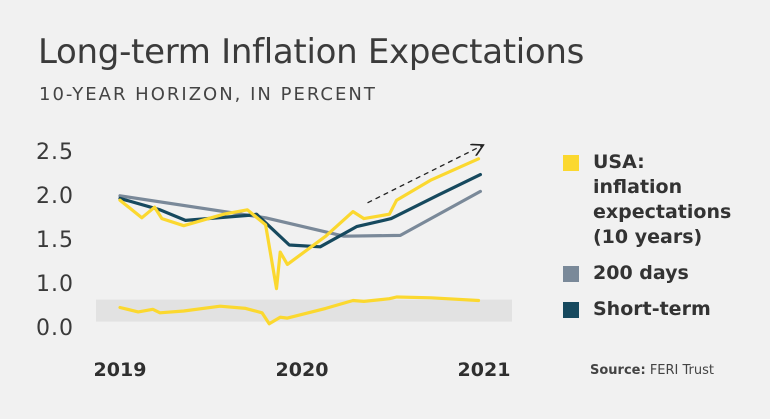  What do you see at coordinates (55, 196) in the screenshot?
I see `y-tick-label: 2.0` at bounding box center [55, 196].